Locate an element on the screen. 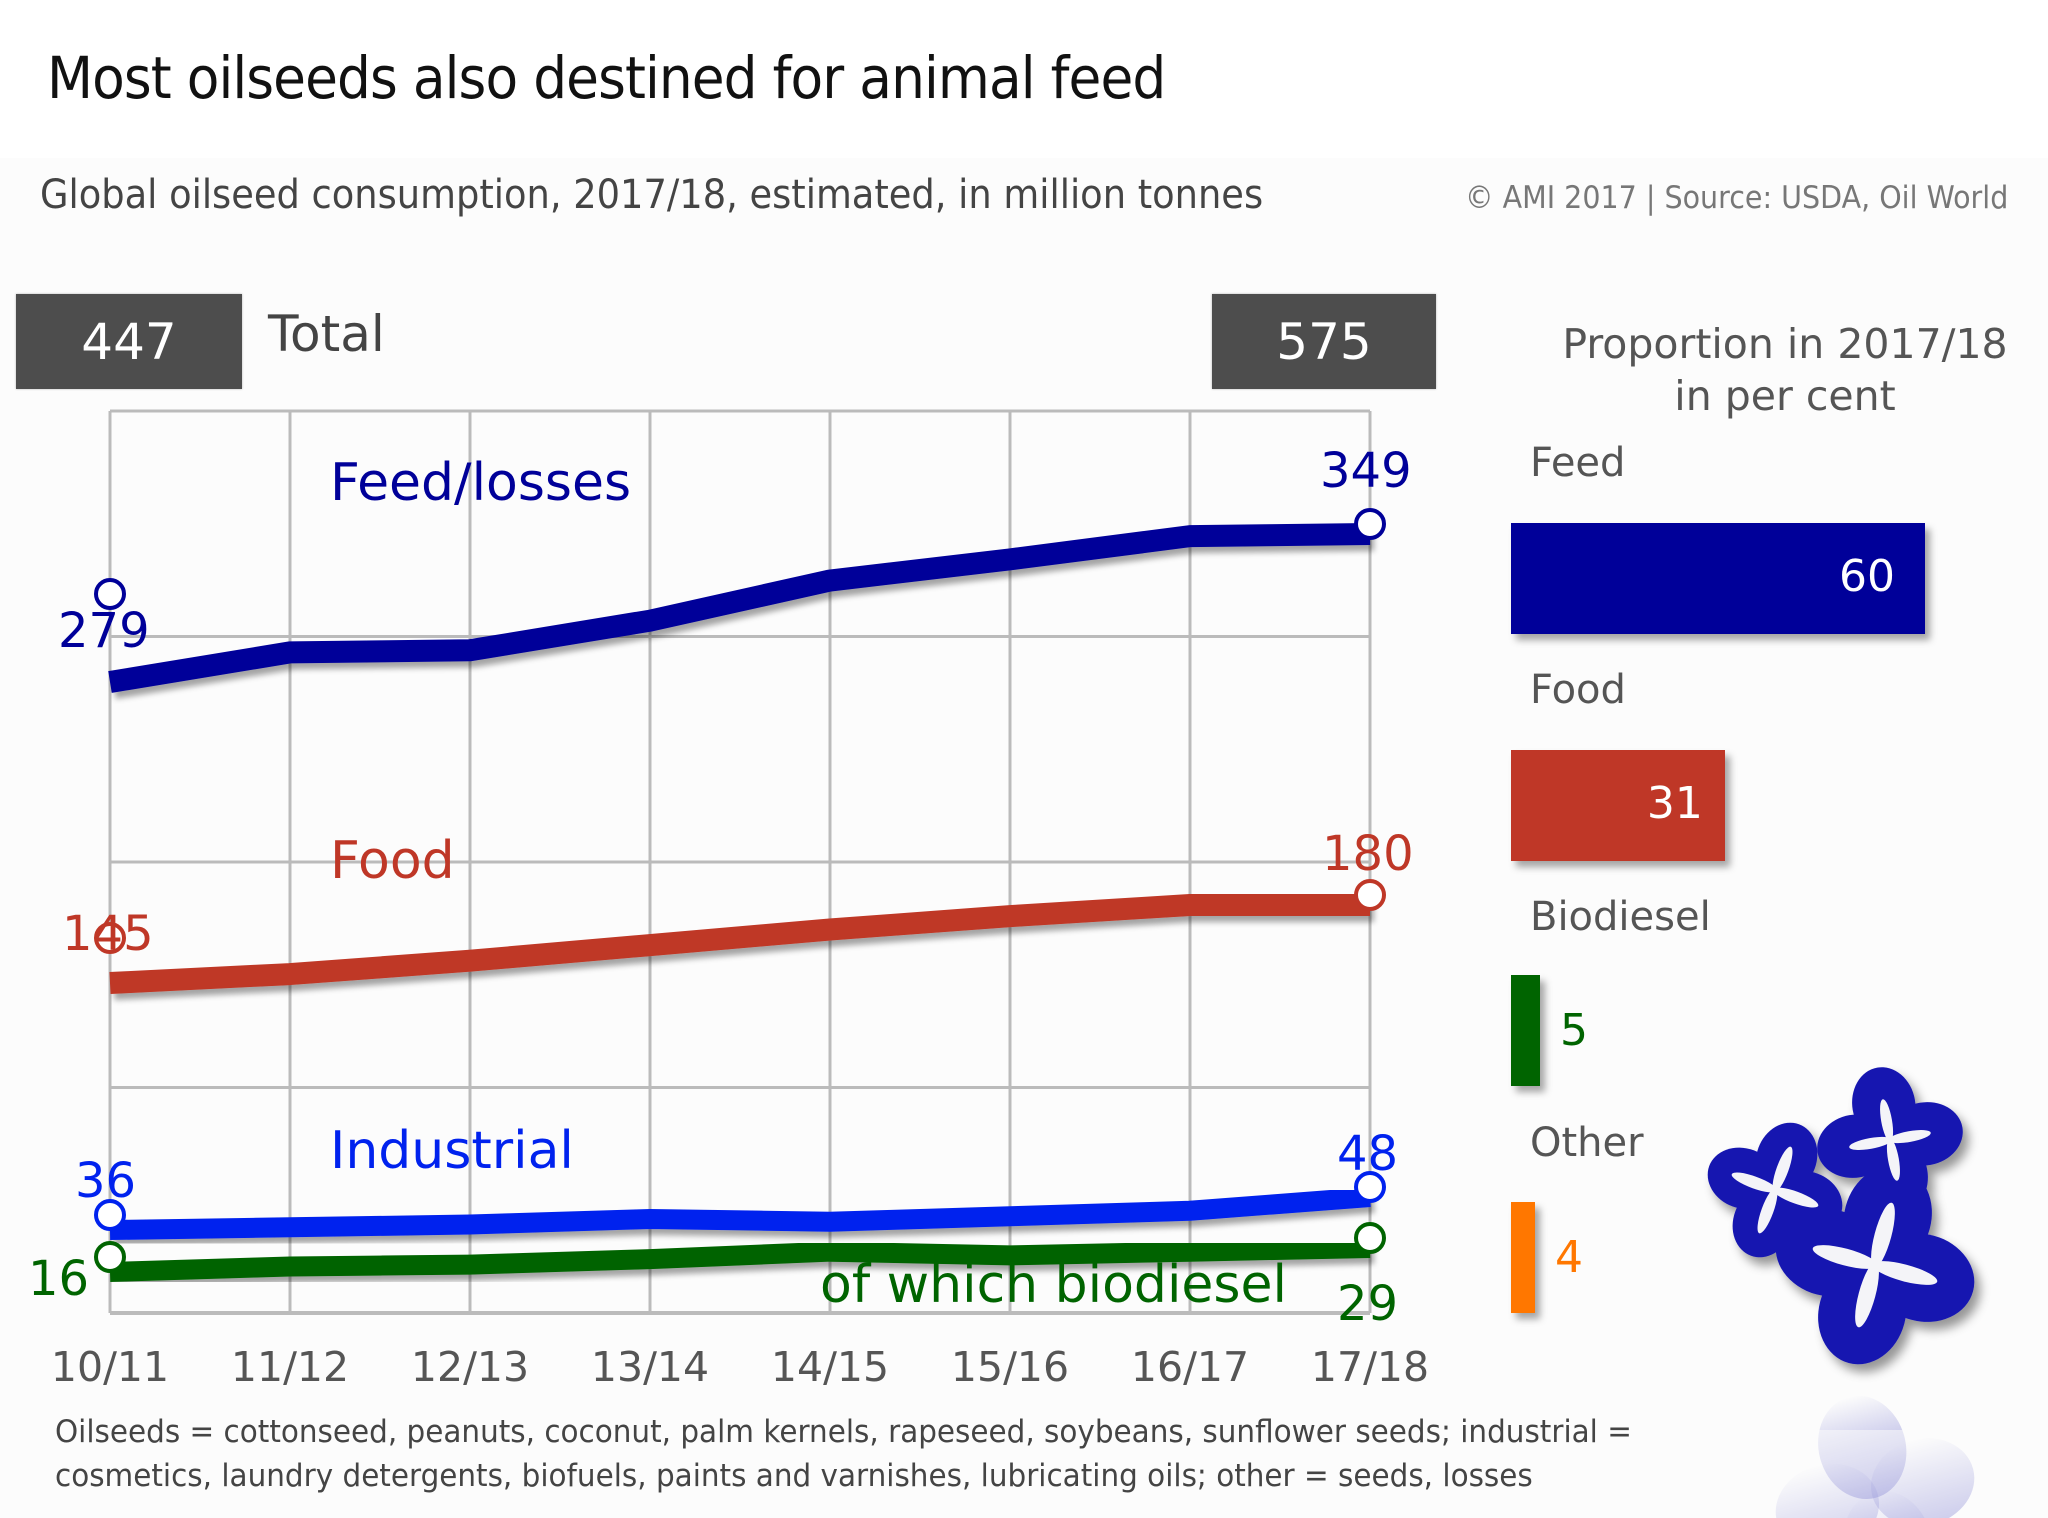  value-label-biodiesel-first: 16 is located at coordinates (58, 1279).